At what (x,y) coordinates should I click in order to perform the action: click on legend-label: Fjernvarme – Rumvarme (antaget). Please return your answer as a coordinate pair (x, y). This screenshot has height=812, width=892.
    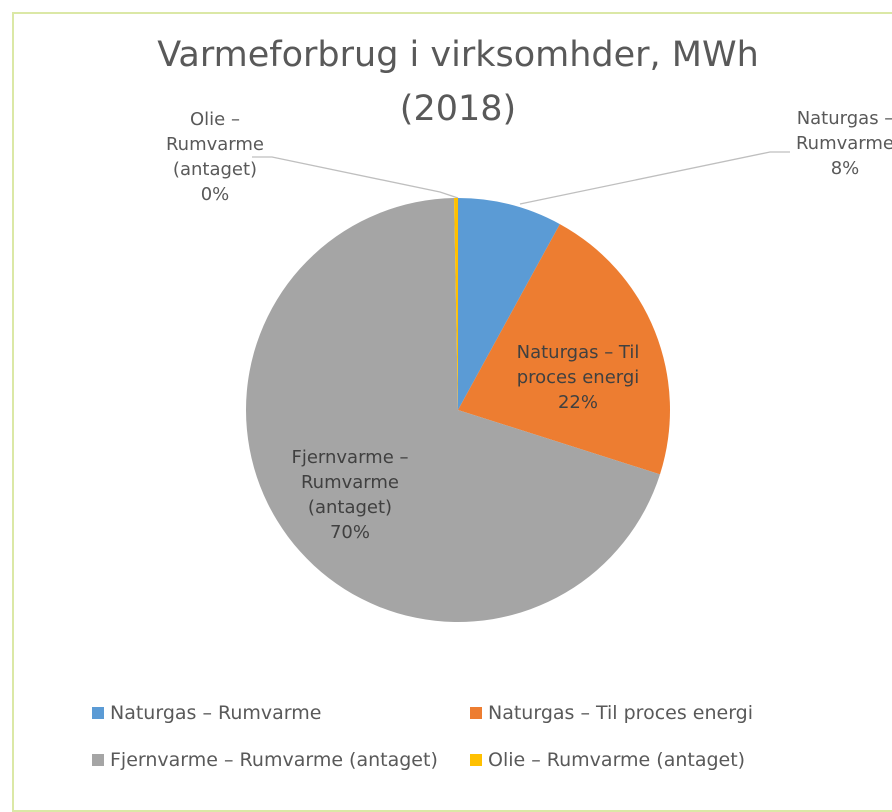
    Looking at the image, I should click on (274, 760).